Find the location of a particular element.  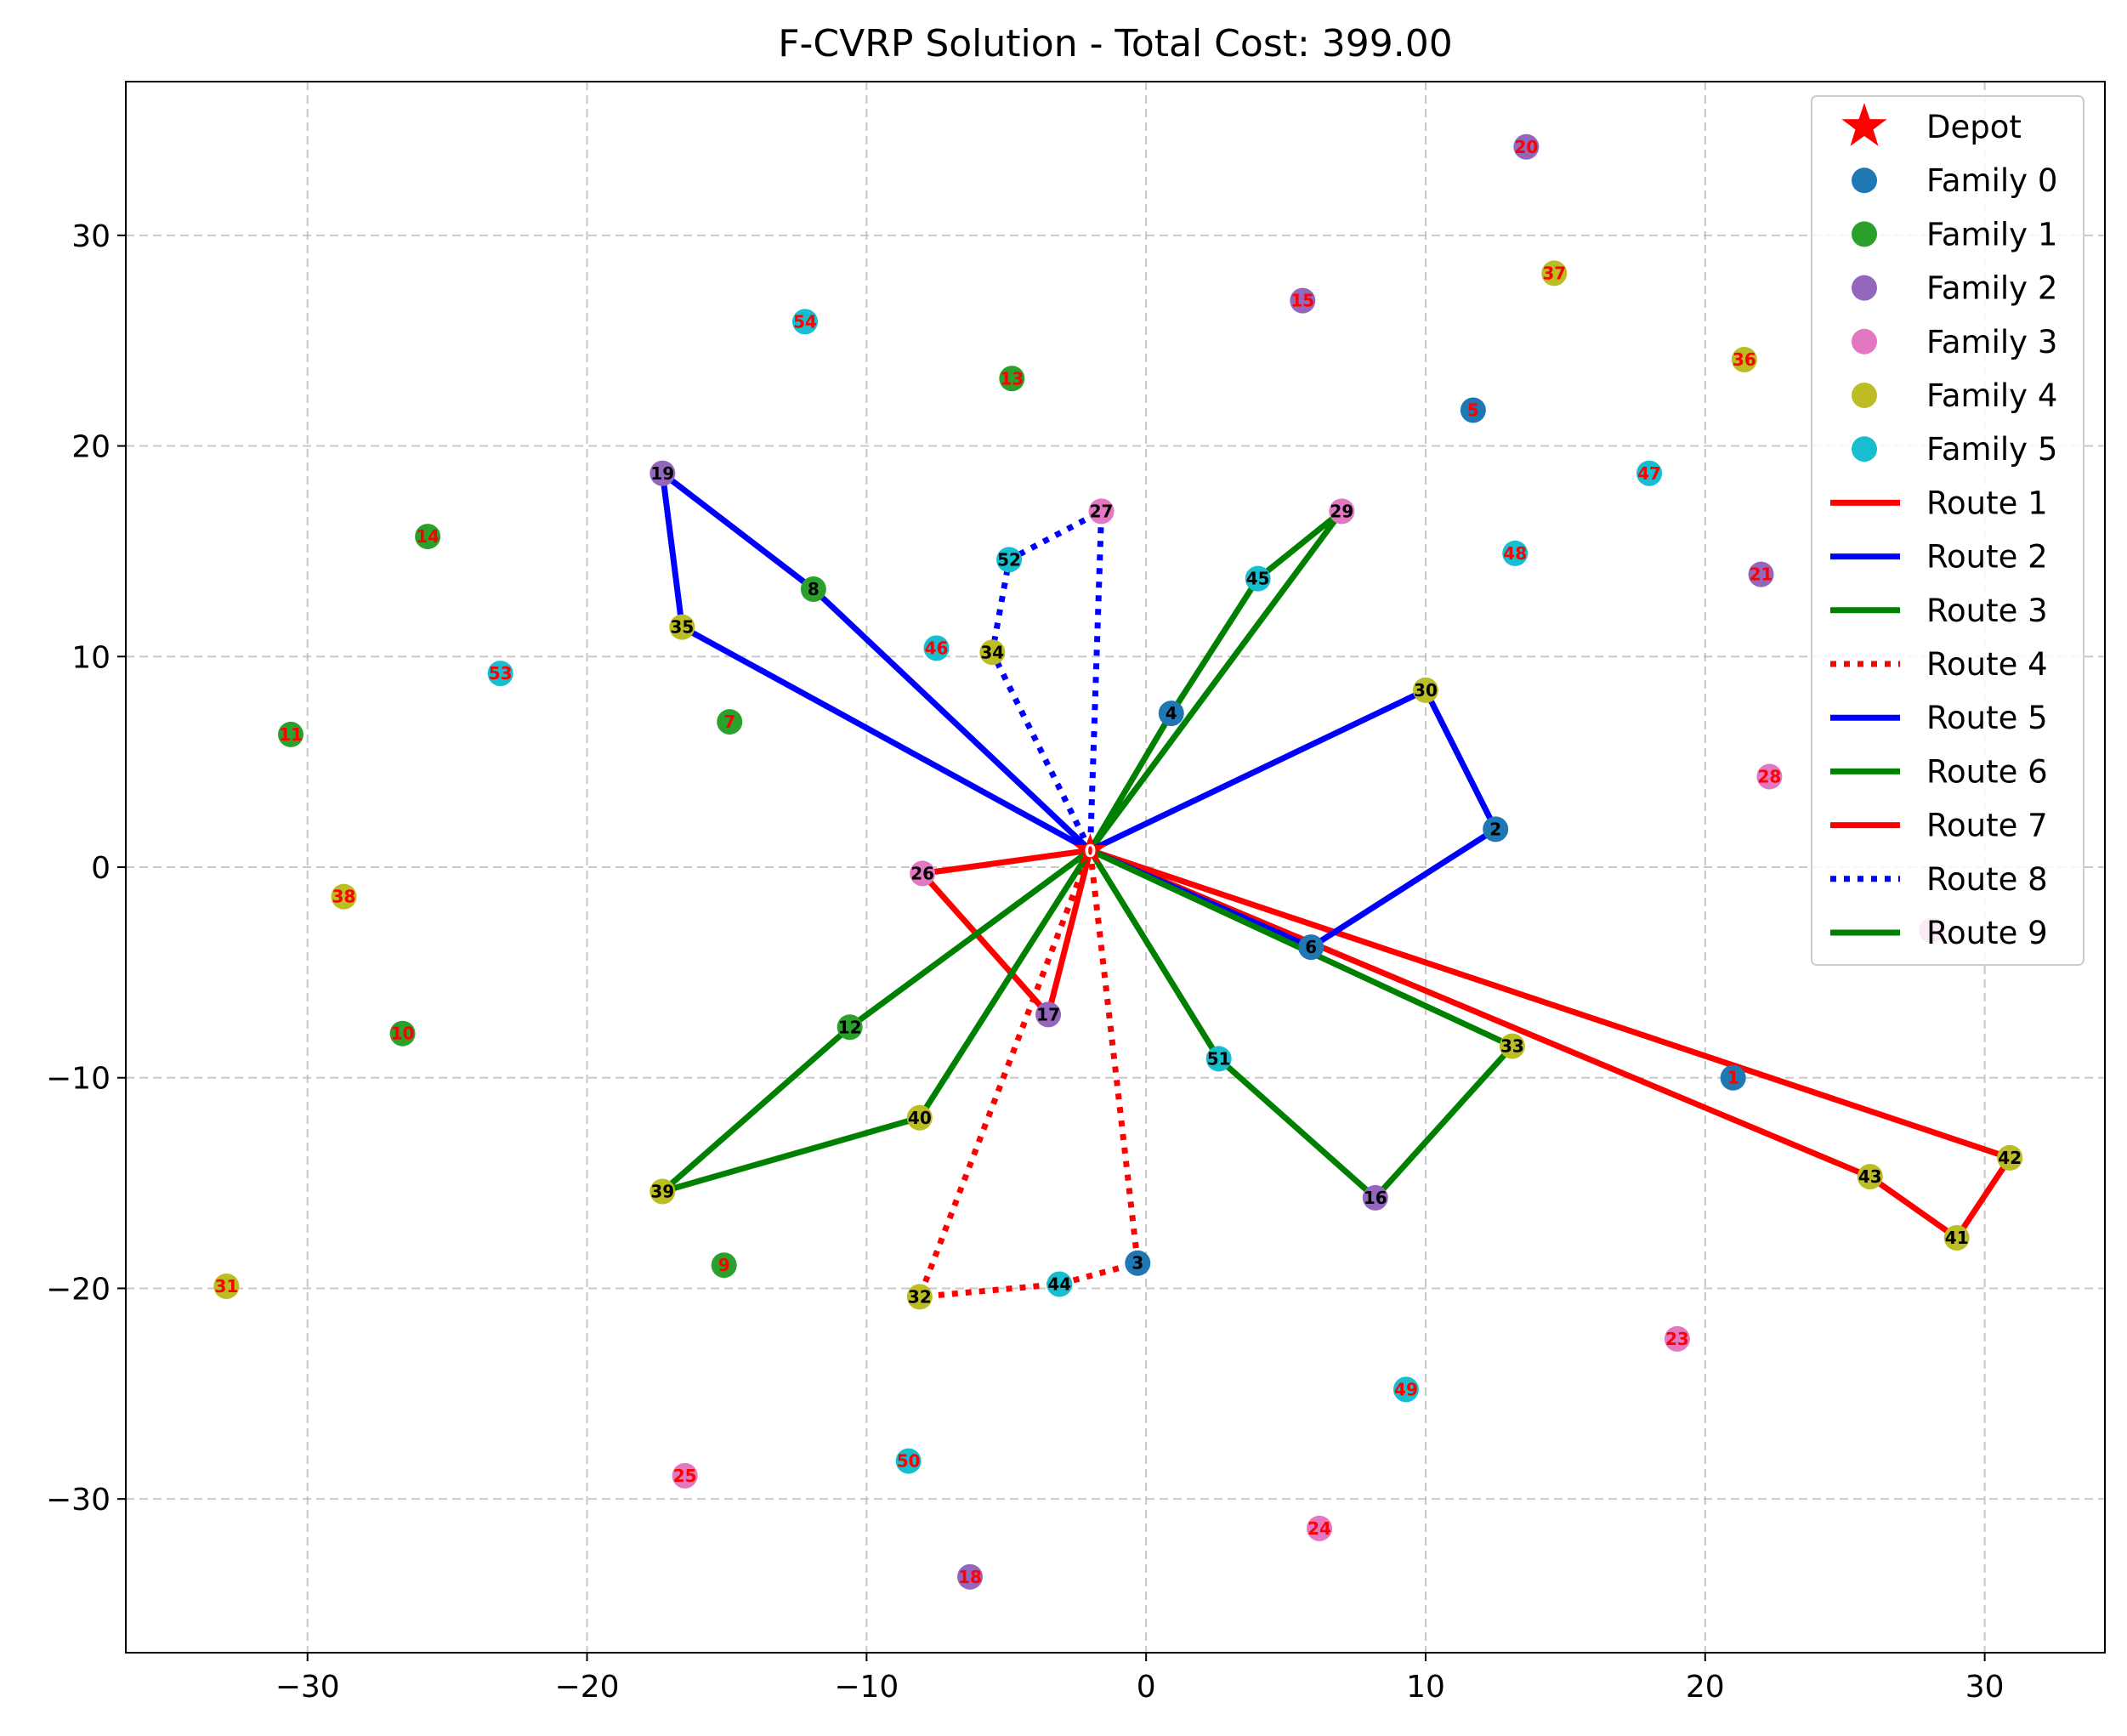

customer-label: 35 is located at coordinates (682, 628).